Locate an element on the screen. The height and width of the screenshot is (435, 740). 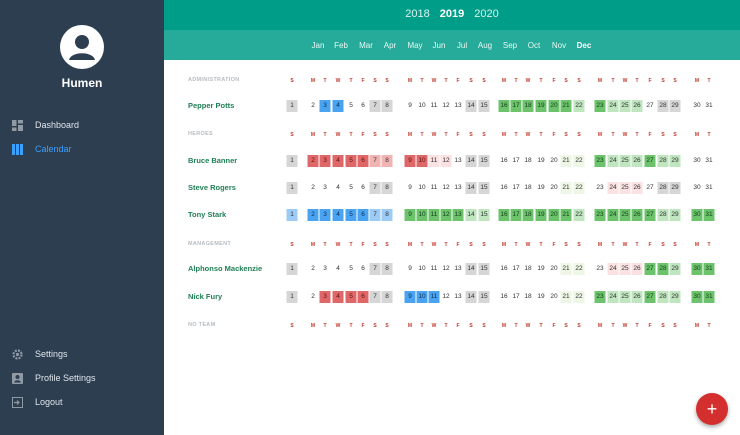
month-jan: Jan is located at coordinates (318, 45).